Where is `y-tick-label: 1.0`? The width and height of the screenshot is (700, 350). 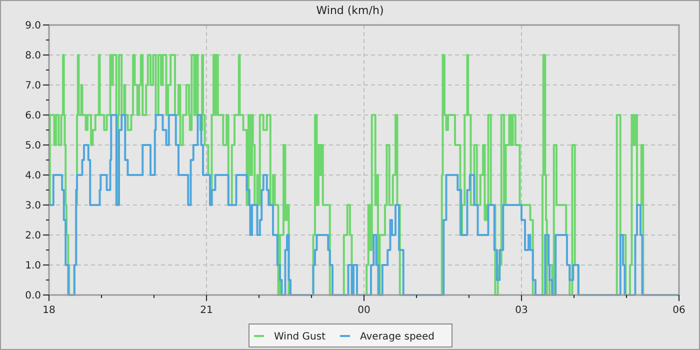
y-tick-label: 1.0 is located at coordinates (33, 266).